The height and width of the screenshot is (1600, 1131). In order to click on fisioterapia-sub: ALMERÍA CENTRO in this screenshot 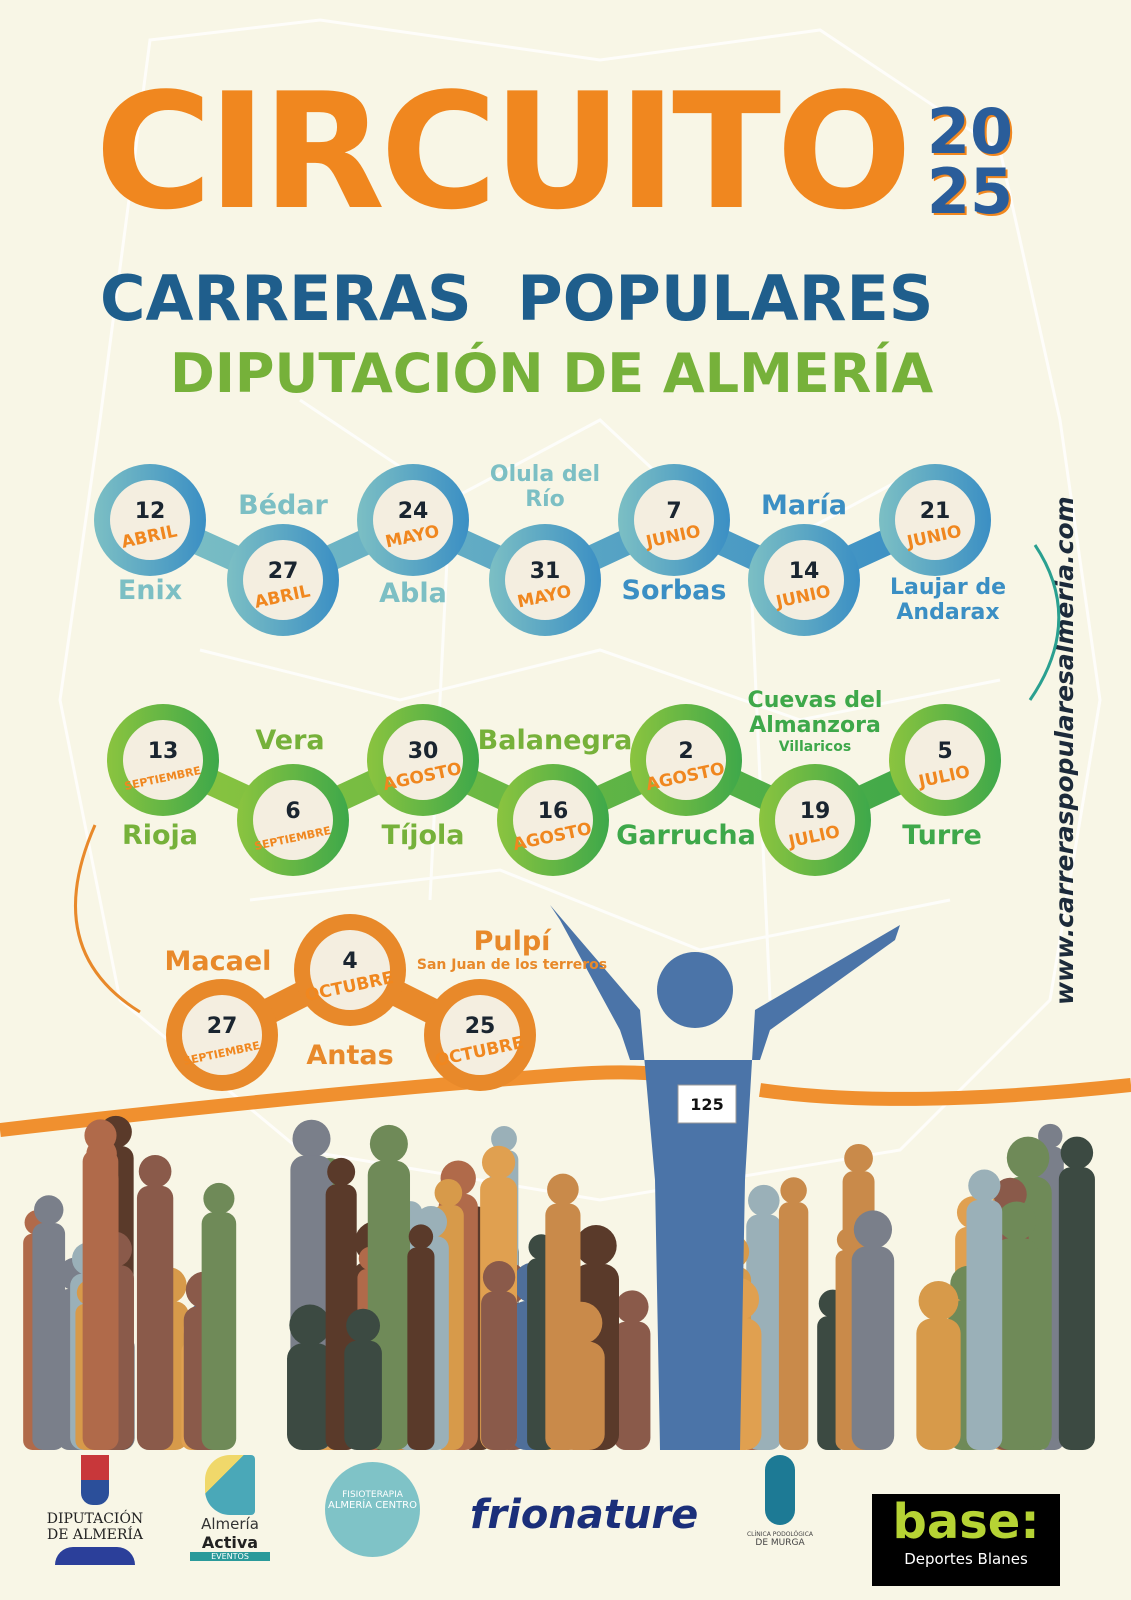, I will do `click(372, 1505)`.